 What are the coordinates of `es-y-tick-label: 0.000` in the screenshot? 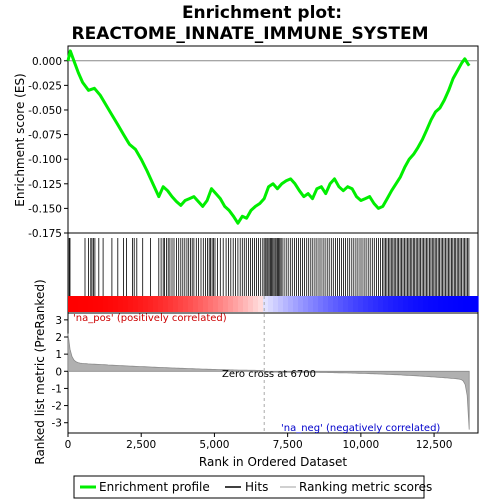 It's located at (47, 62).